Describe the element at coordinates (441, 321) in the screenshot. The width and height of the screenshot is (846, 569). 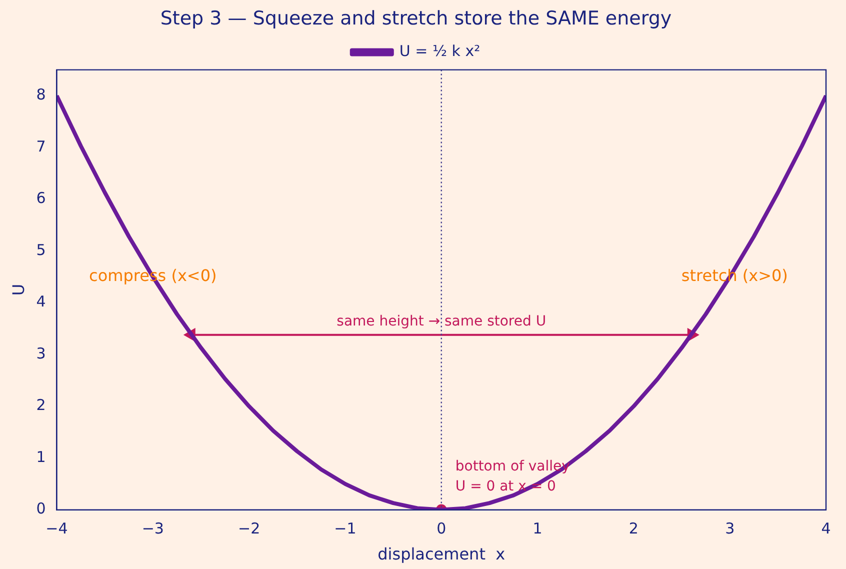
I see `annotation: same height → same stored U` at that location.